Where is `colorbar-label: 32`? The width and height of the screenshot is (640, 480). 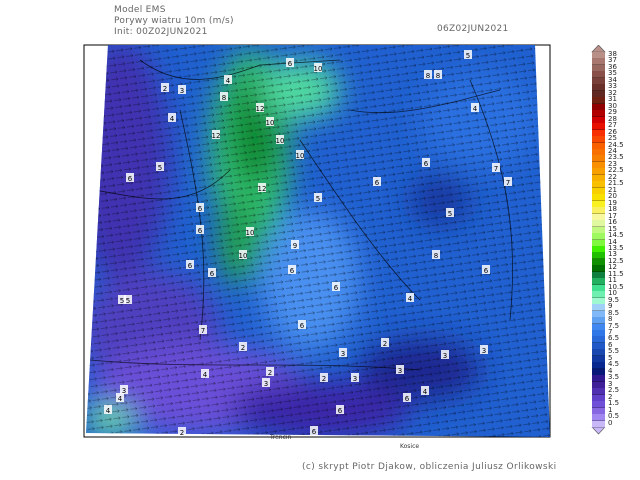 colorbar-label: 32 is located at coordinates (612, 92).